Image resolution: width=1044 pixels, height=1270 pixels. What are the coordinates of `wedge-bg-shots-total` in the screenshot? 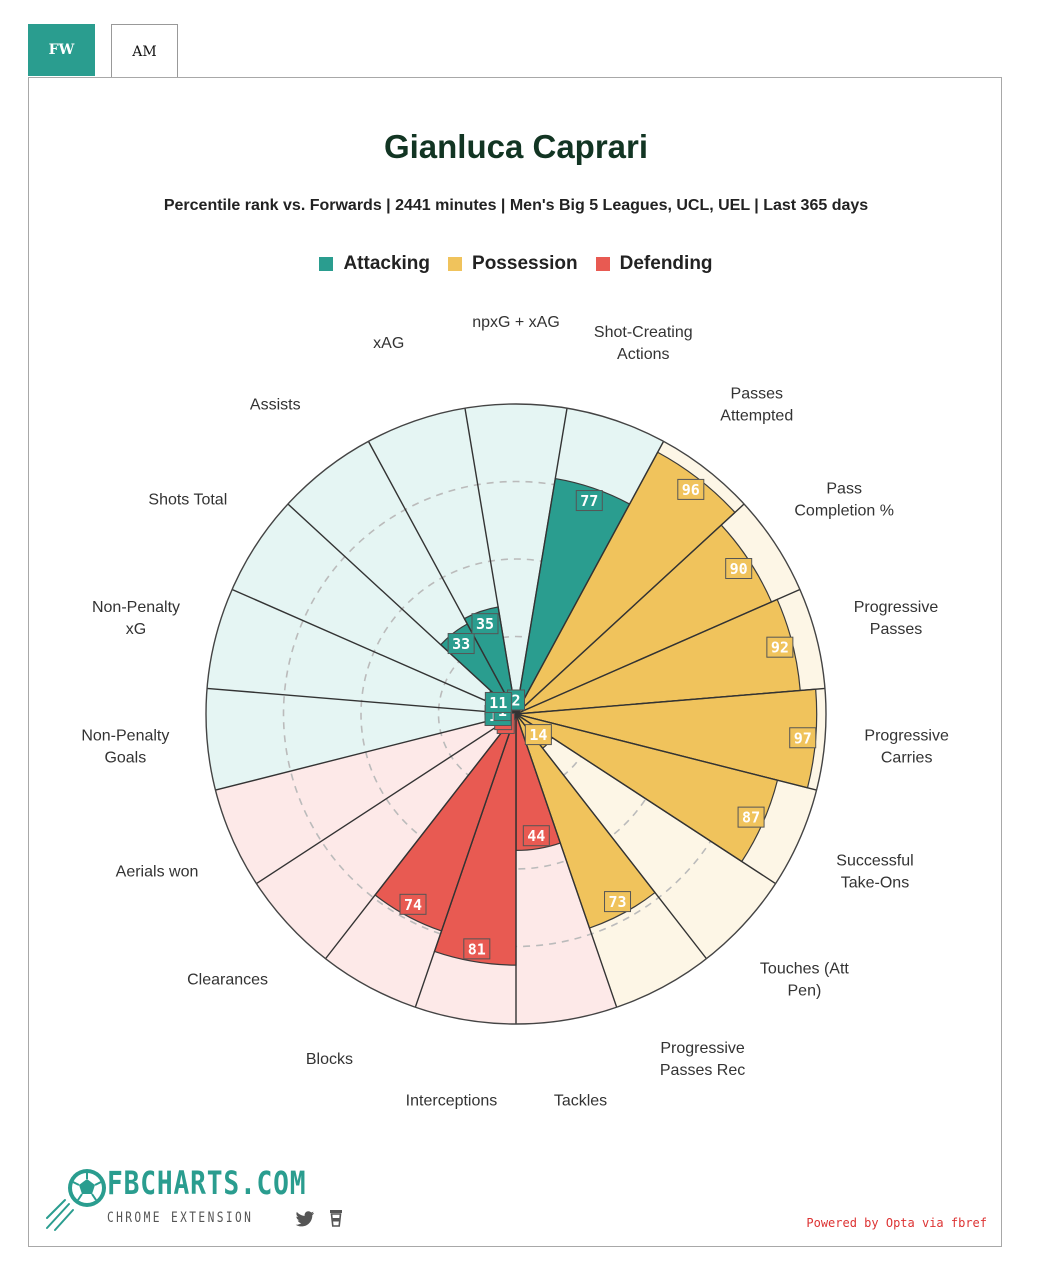 It's located at (374, 609).